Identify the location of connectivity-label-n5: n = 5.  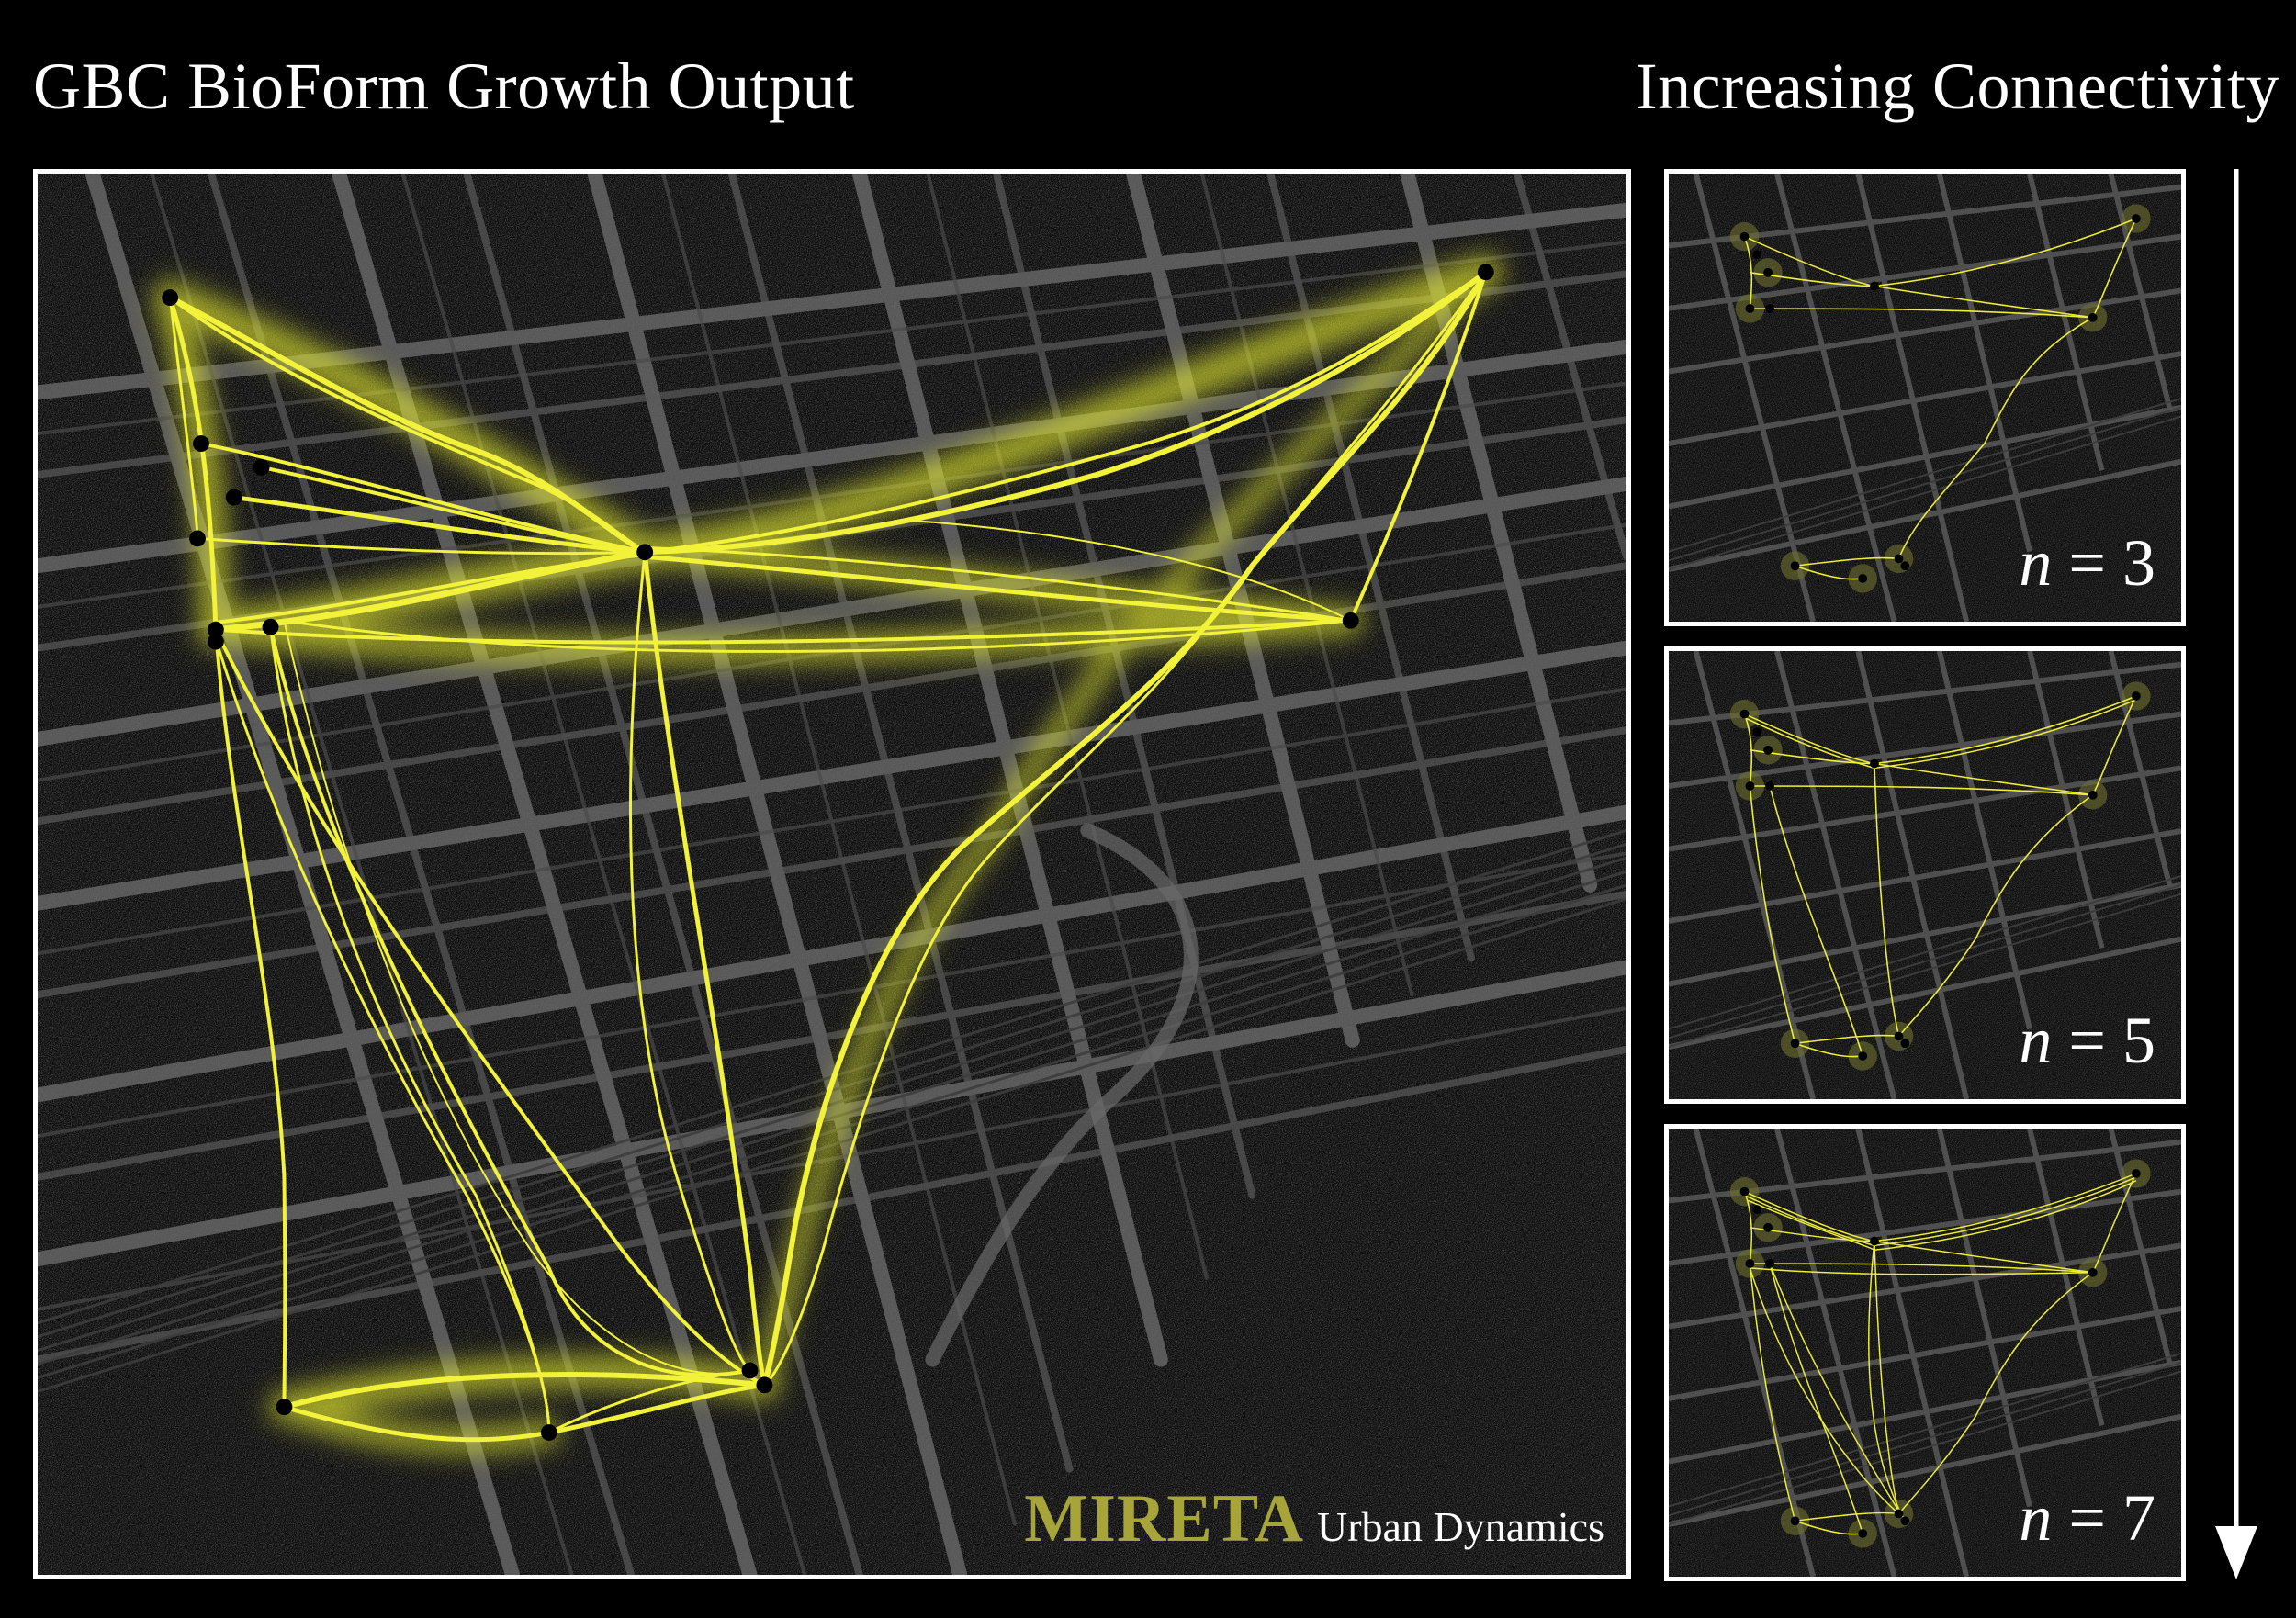
(2087, 1040).